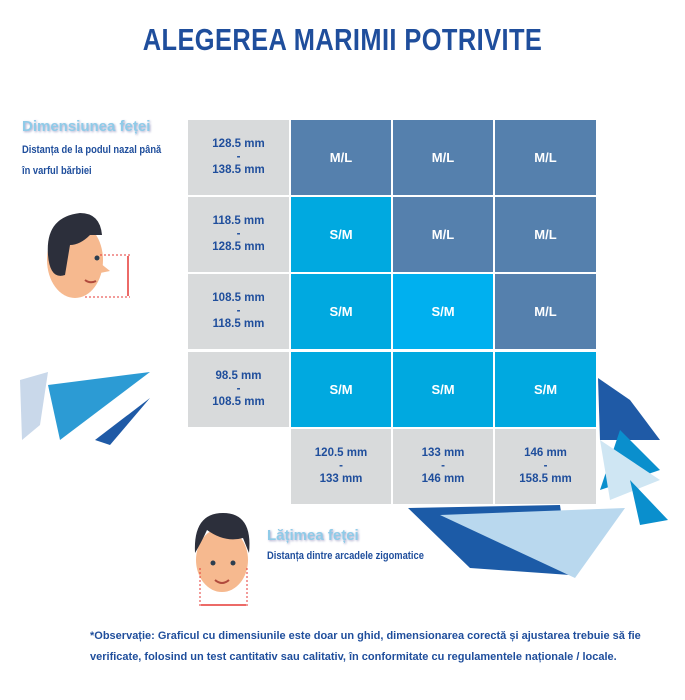  Describe the element at coordinates (86, 126) in the screenshot. I see `face-height-heading: Dimensiunea feței` at that location.